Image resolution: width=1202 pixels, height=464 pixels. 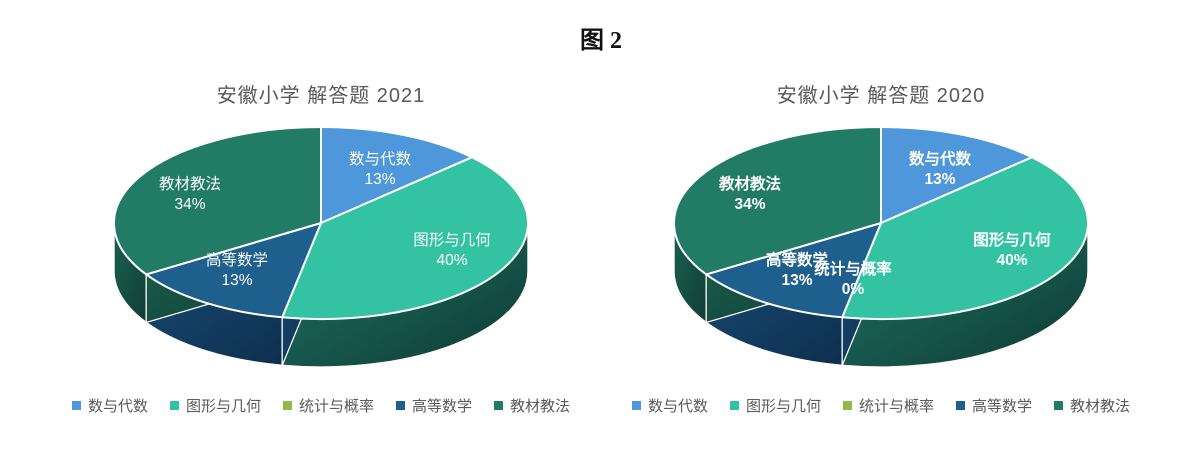 I want to click on figure-title: 图 2, so click(x=601, y=41).